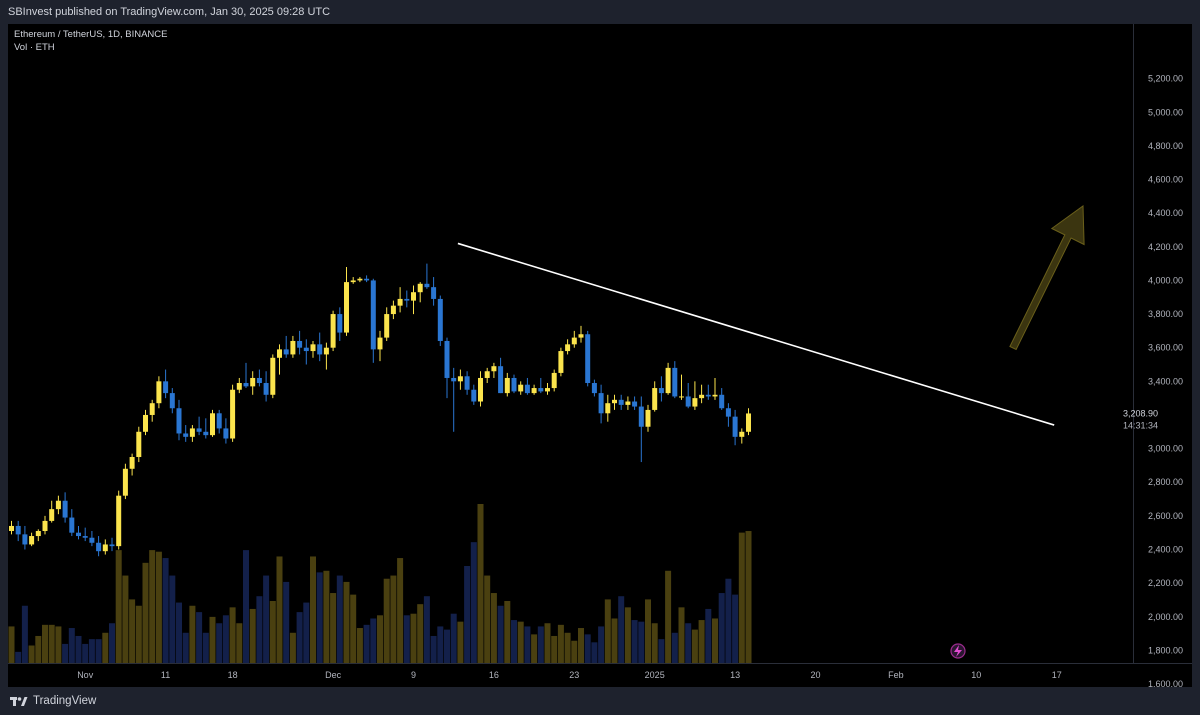 This screenshot has width=1200, height=715. What do you see at coordinates (233, 675) in the screenshot?
I see `x-tick-label: 18` at bounding box center [233, 675].